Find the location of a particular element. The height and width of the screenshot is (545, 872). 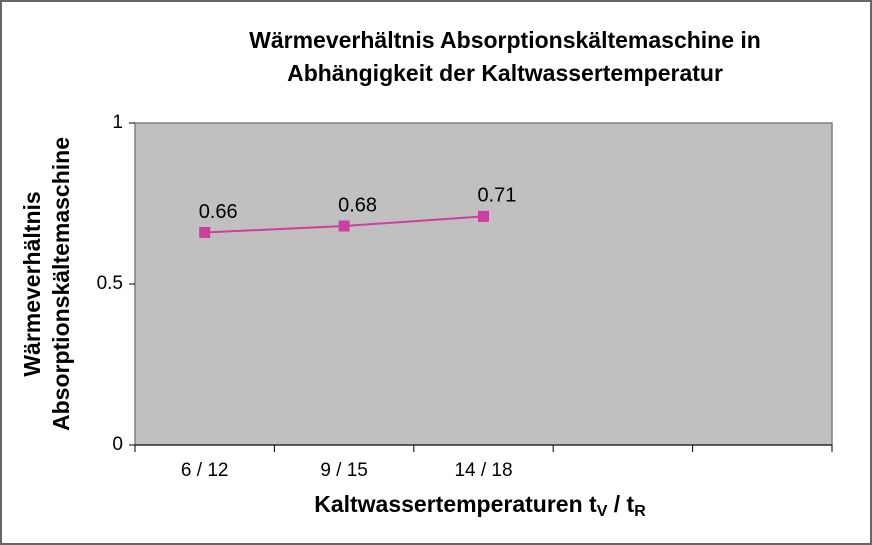

x-label-sub: R is located at coordinates (640, 511).